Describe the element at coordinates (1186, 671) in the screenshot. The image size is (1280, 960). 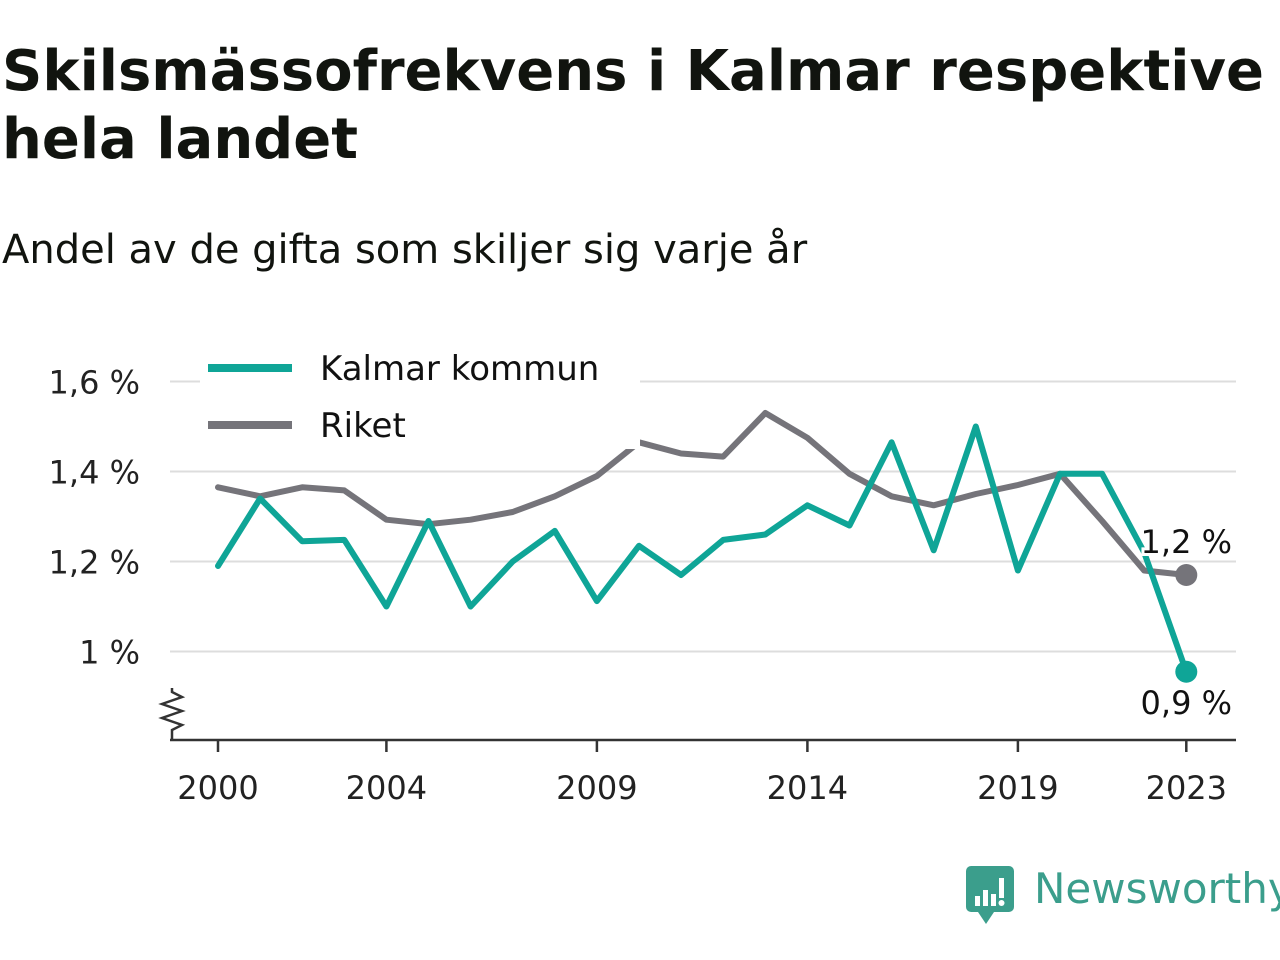
I see `end-point-kalmar-kommun` at that location.